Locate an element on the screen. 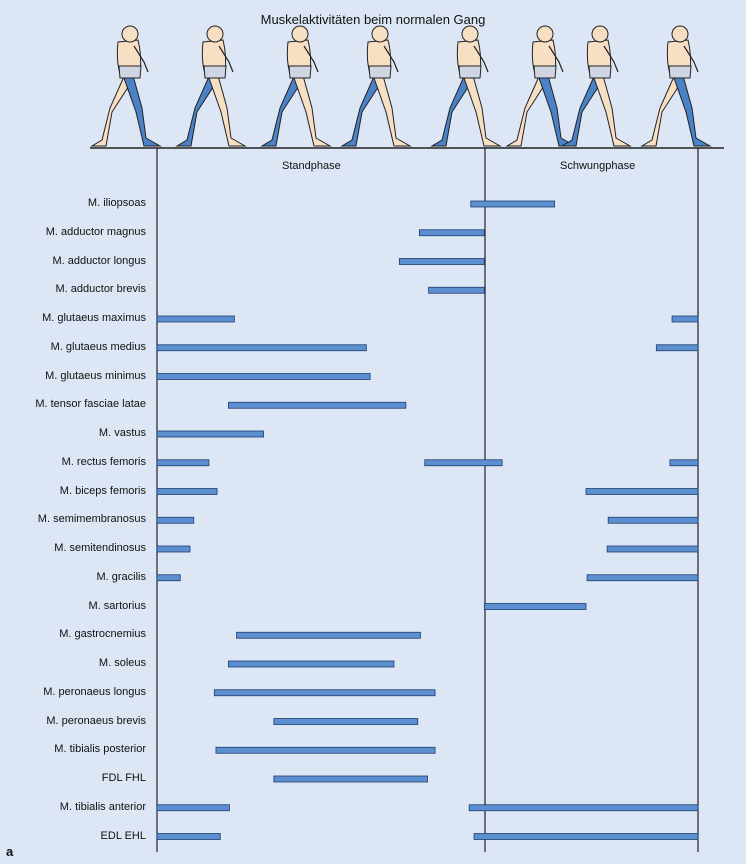  muscle-label: M. gracilis is located at coordinates (121, 576).